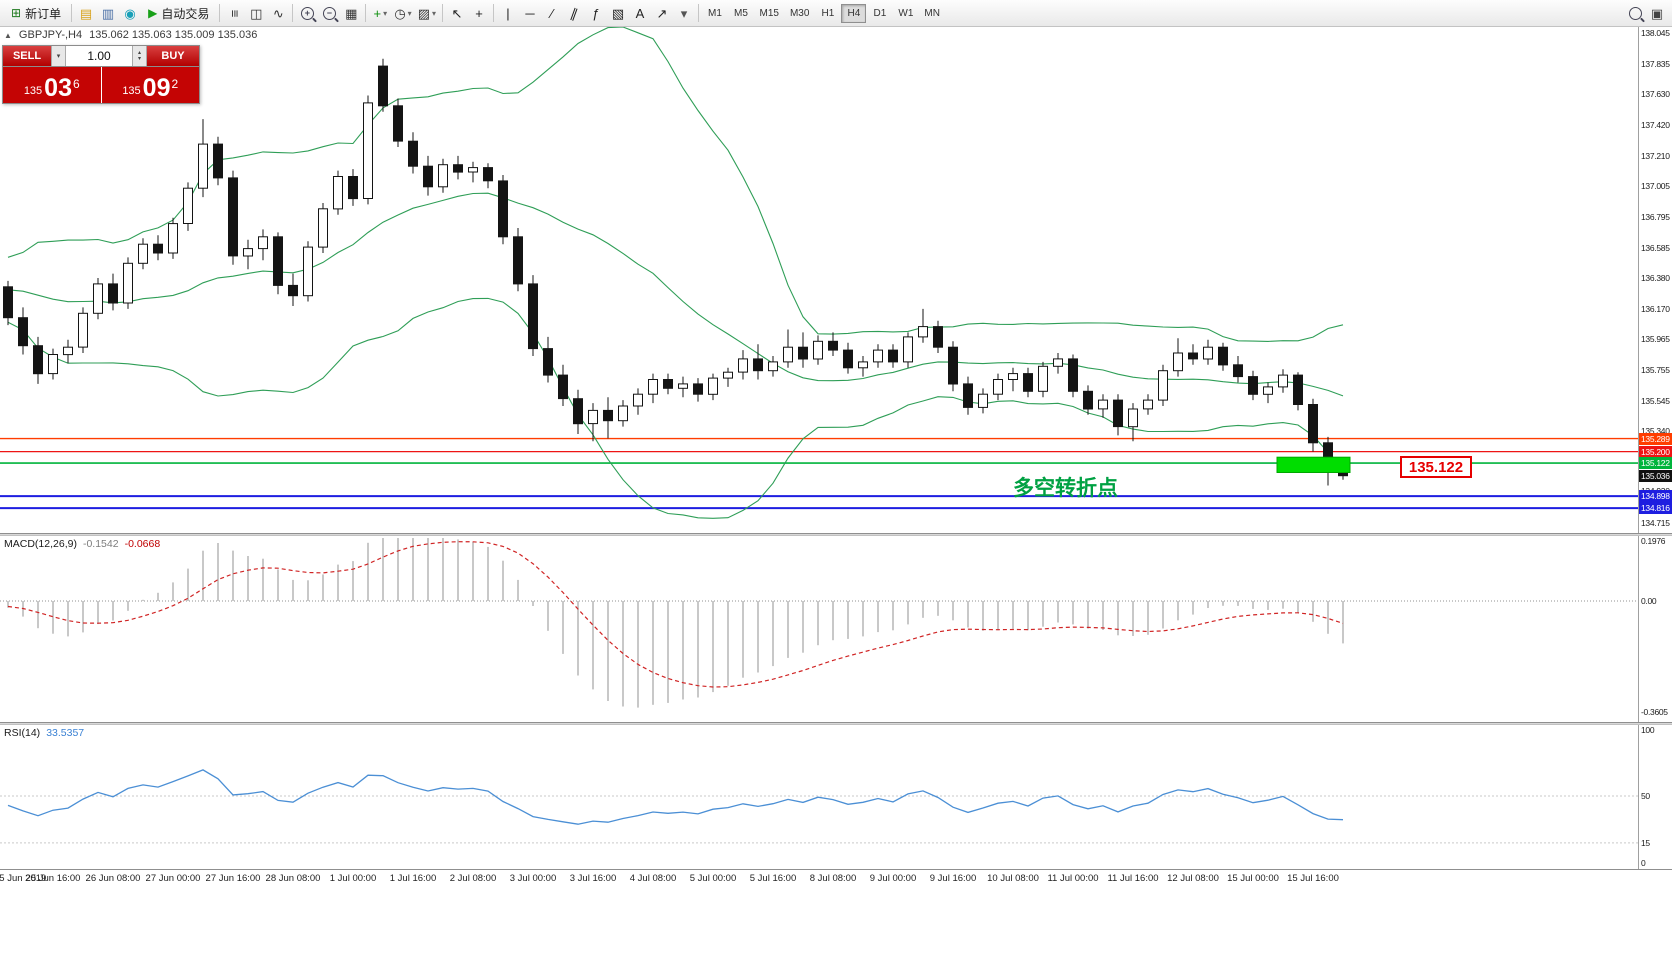 This screenshot has width=1672, height=953. I want to click on one-click-collapse-arrow: ▲, so click(8, 35).